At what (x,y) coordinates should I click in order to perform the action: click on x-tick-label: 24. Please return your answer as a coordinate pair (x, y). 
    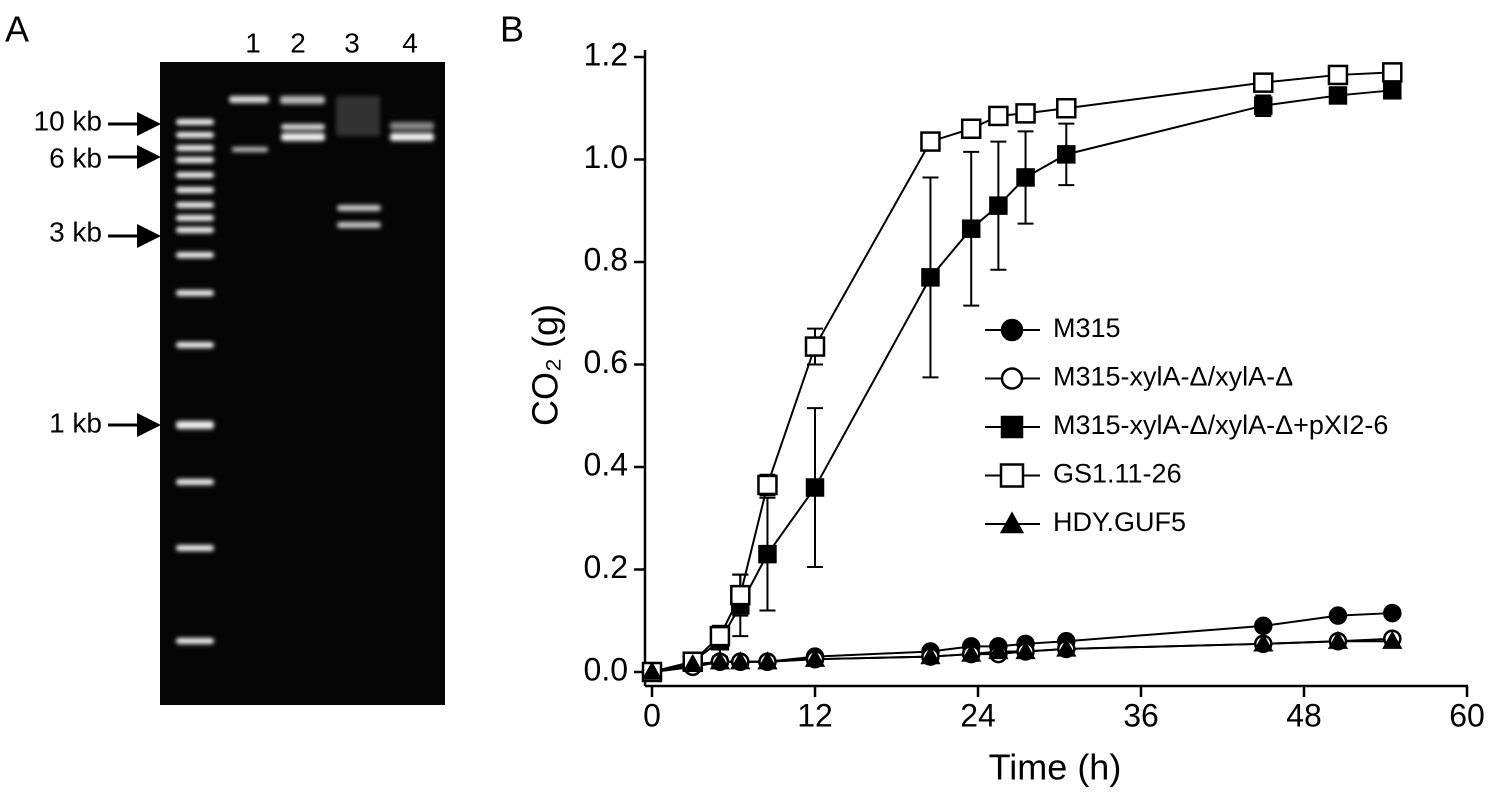
    Looking at the image, I should click on (978, 715).